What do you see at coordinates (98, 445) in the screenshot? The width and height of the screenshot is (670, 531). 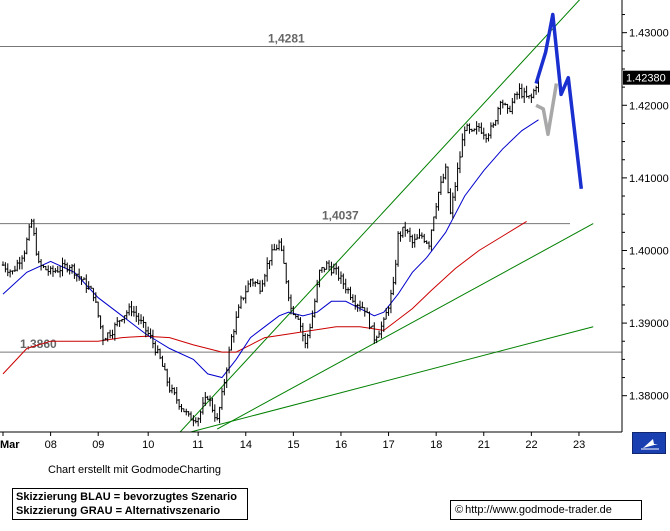 I see `x-tick-label: 09` at bounding box center [98, 445].